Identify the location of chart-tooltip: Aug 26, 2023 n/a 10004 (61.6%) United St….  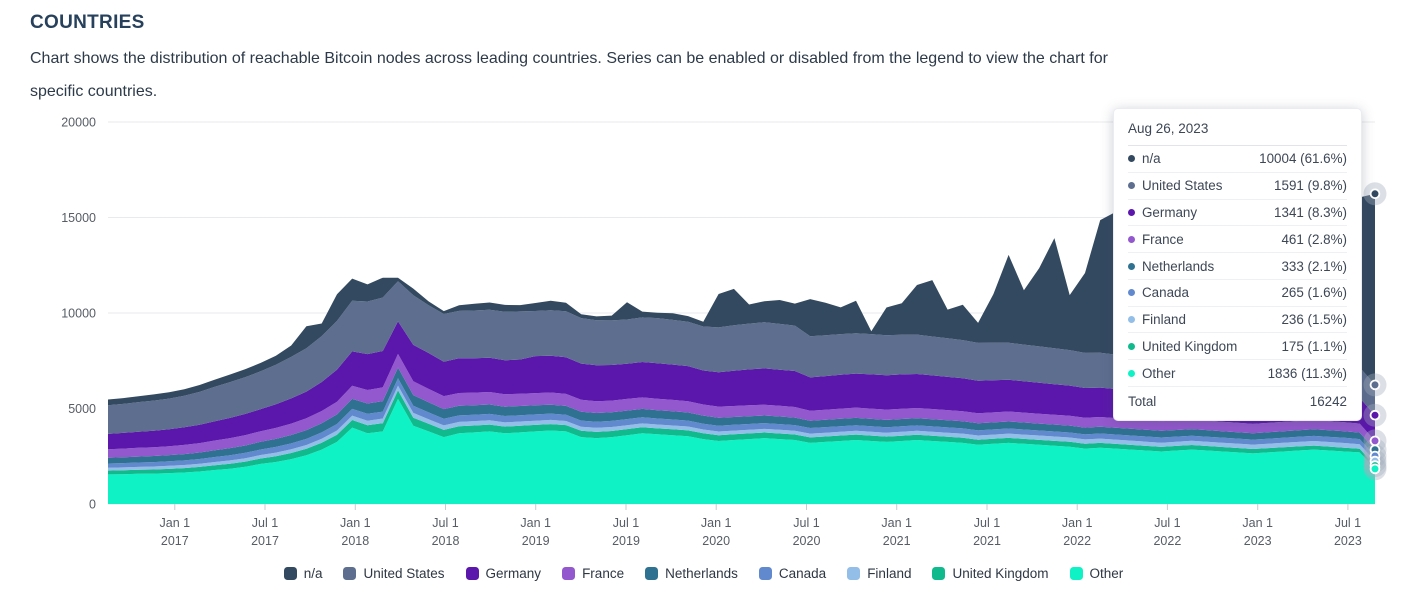
(1237, 265).